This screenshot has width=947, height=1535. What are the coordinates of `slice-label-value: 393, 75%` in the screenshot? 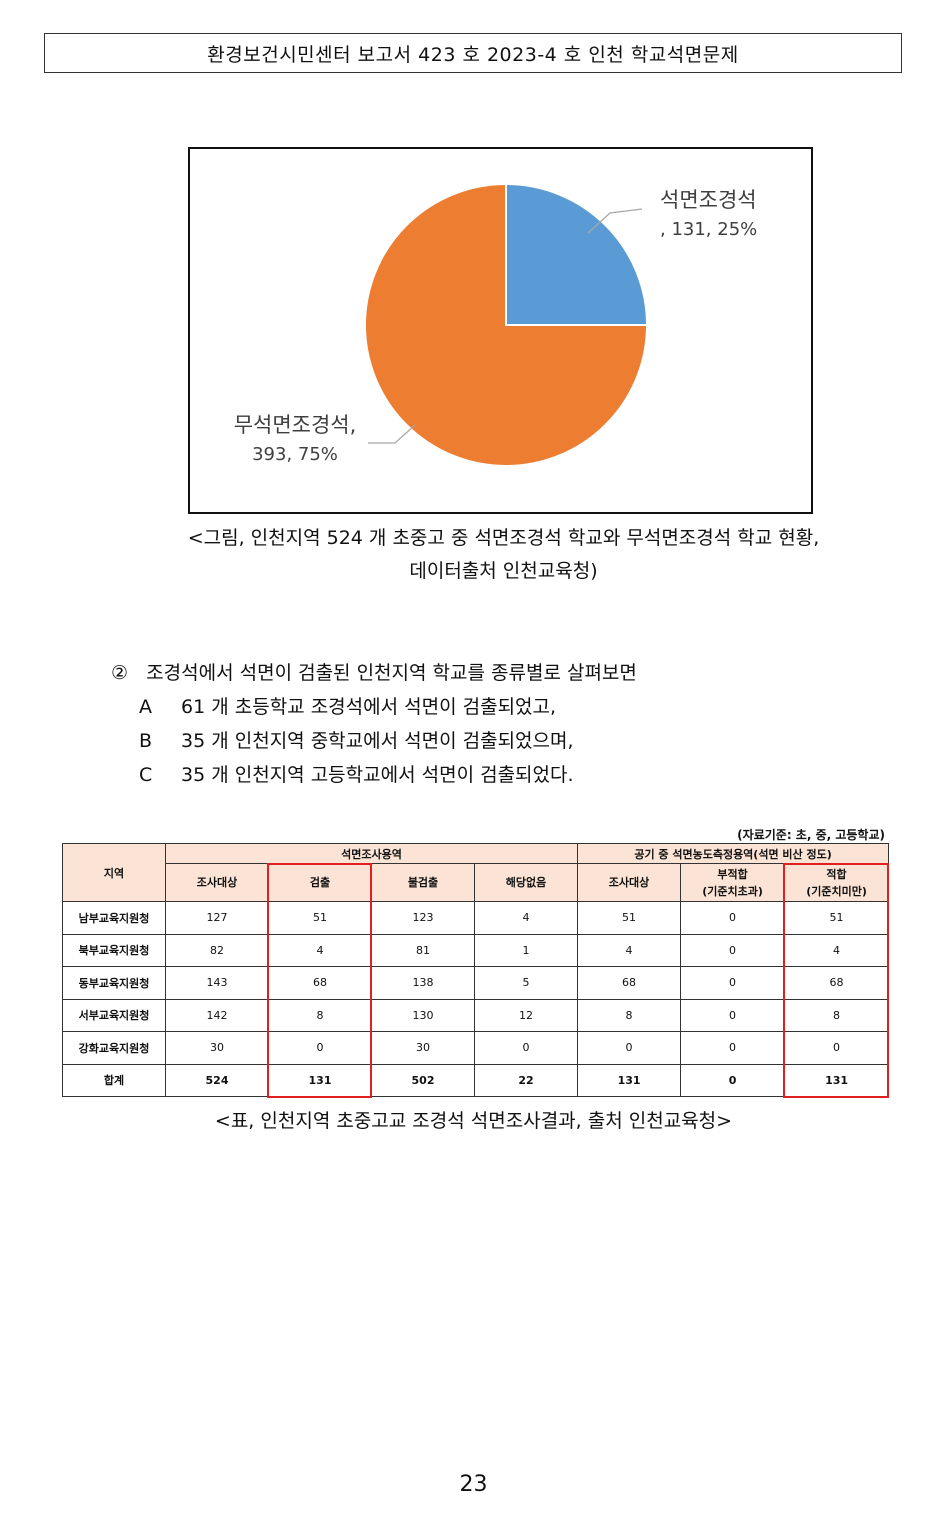 It's located at (295, 454).